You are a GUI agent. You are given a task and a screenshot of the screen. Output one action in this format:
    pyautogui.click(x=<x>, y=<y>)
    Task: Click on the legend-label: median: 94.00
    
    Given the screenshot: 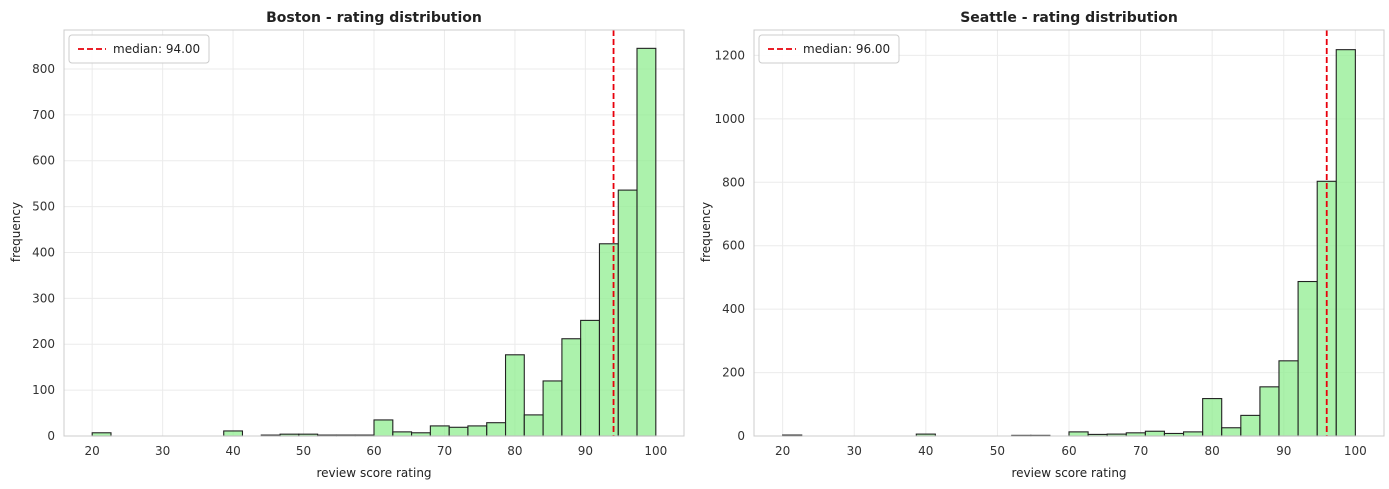 What is the action you would take?
    pyautogui.click(x=156, y=49)
    